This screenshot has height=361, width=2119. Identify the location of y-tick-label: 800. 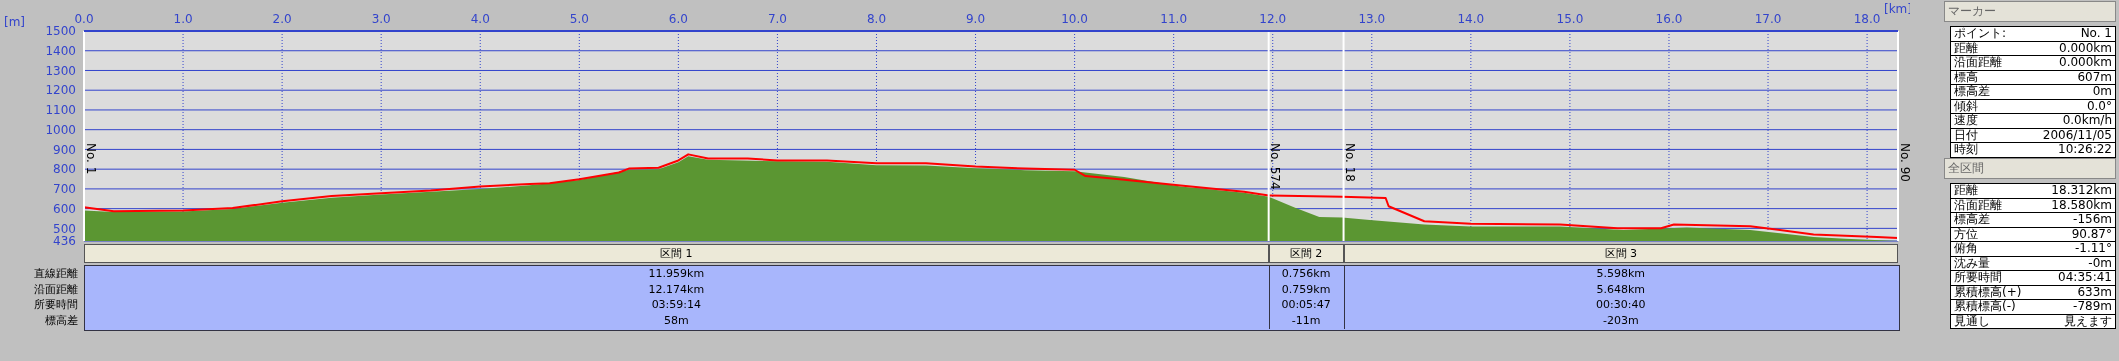
(64, 169).